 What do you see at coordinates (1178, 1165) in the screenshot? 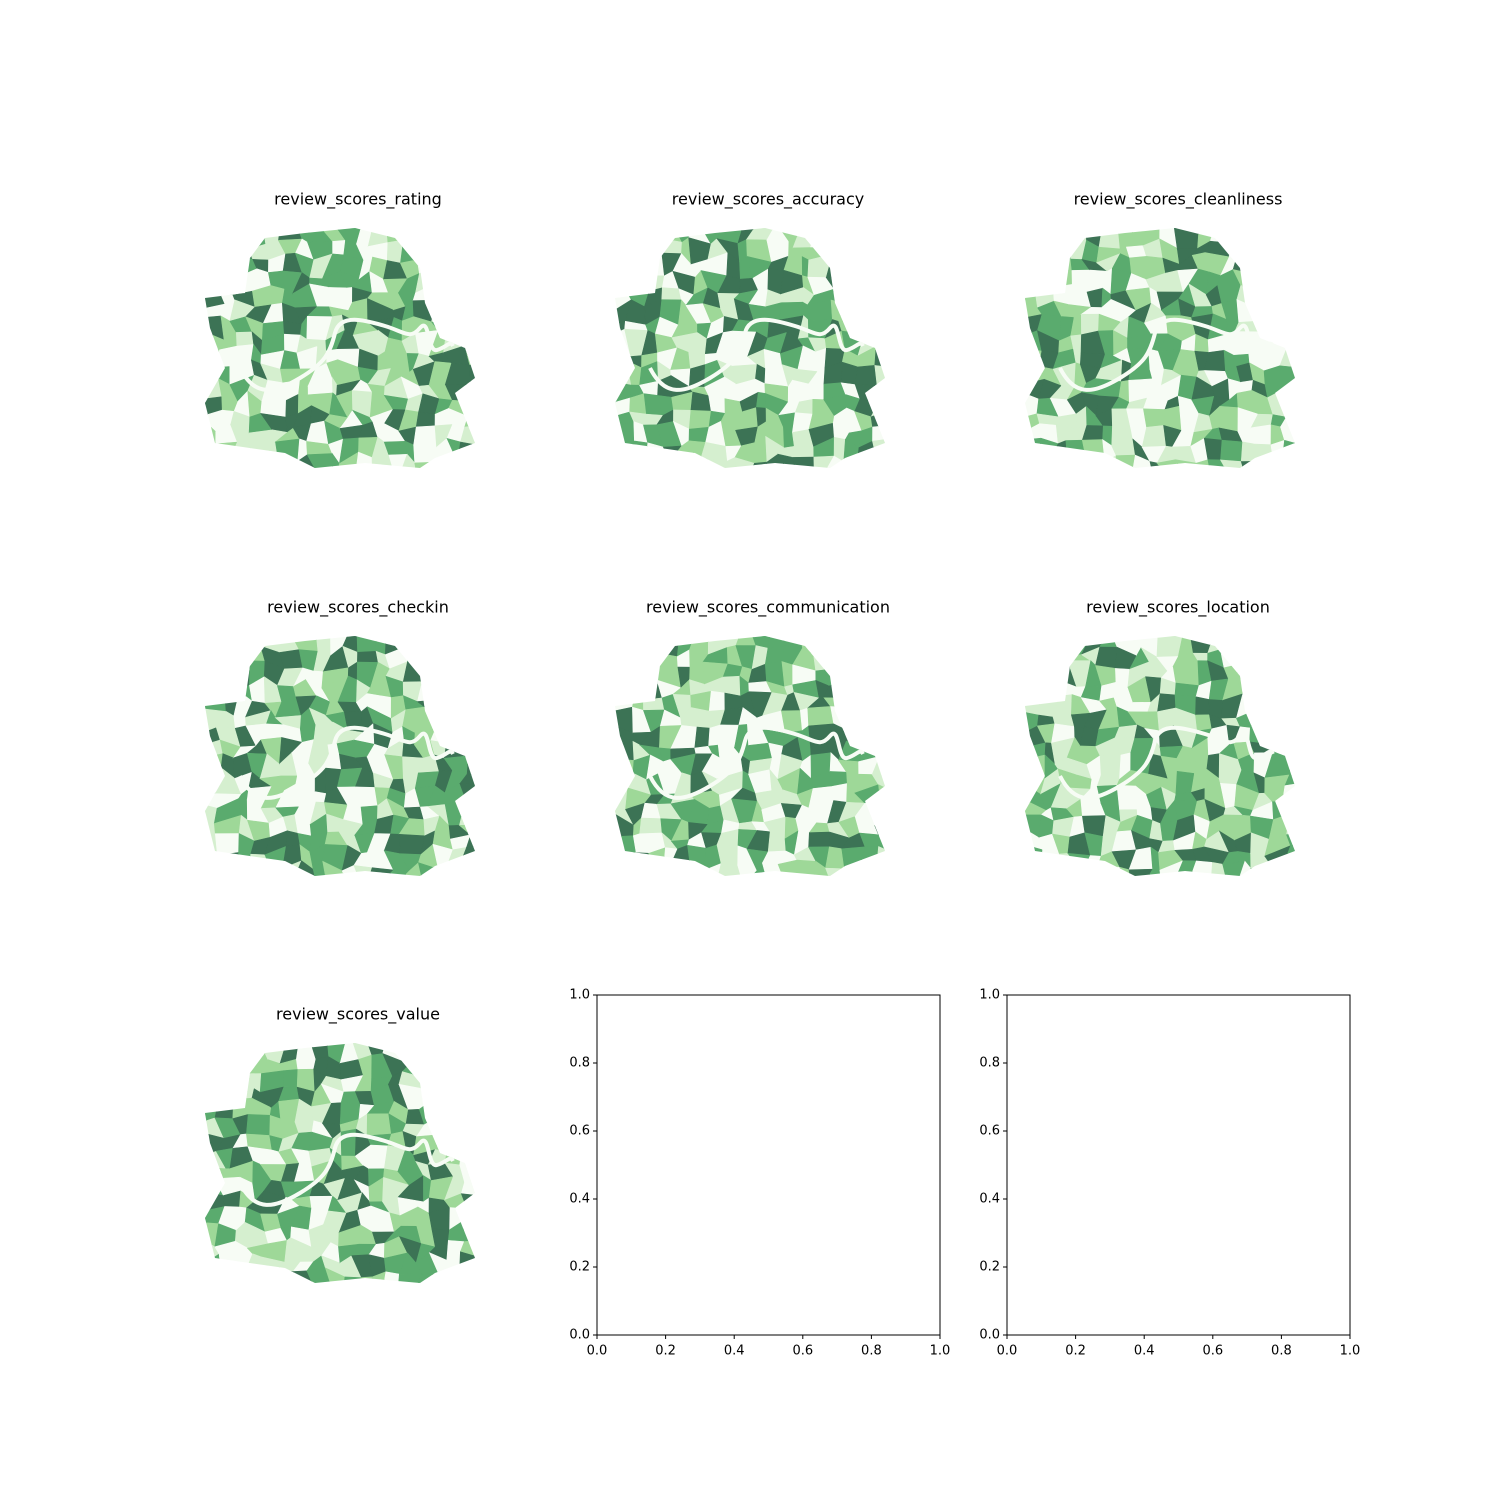
I see `axes-frame` at bounding box center [1178, 1165].